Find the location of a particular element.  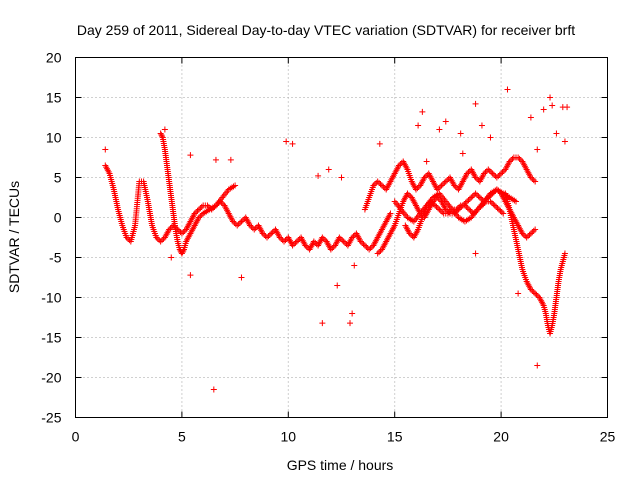

x-tick-label: 0 is located at coordinates (76, 437).